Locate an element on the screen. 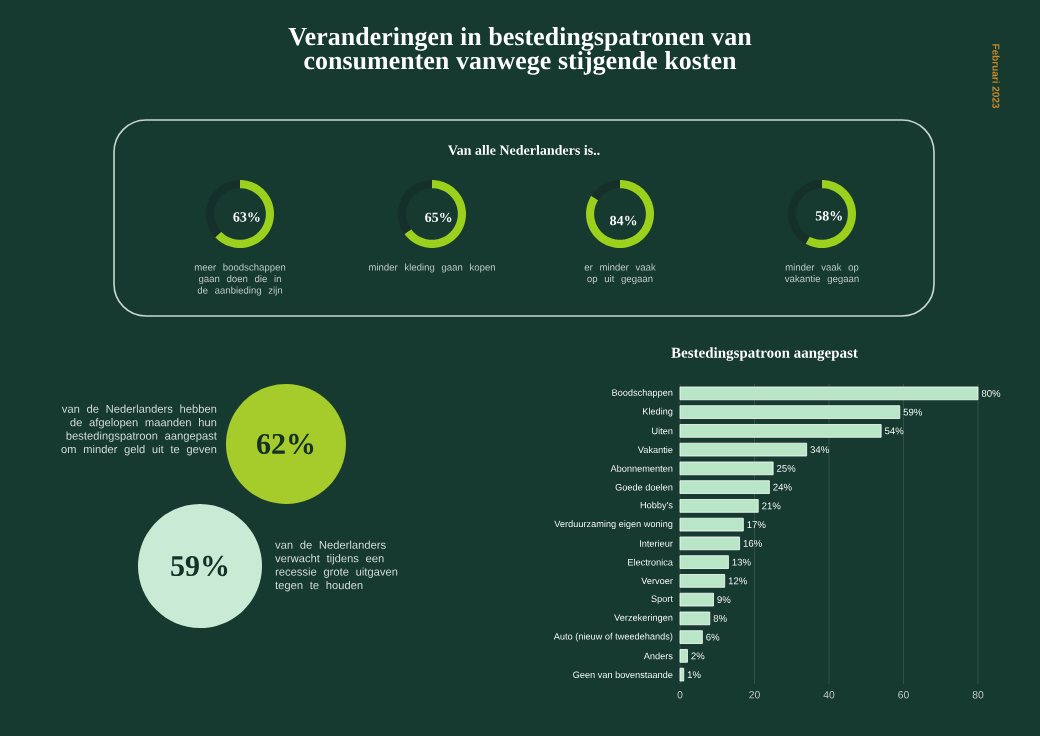  text: 62% is located at coordinates (285, 444).